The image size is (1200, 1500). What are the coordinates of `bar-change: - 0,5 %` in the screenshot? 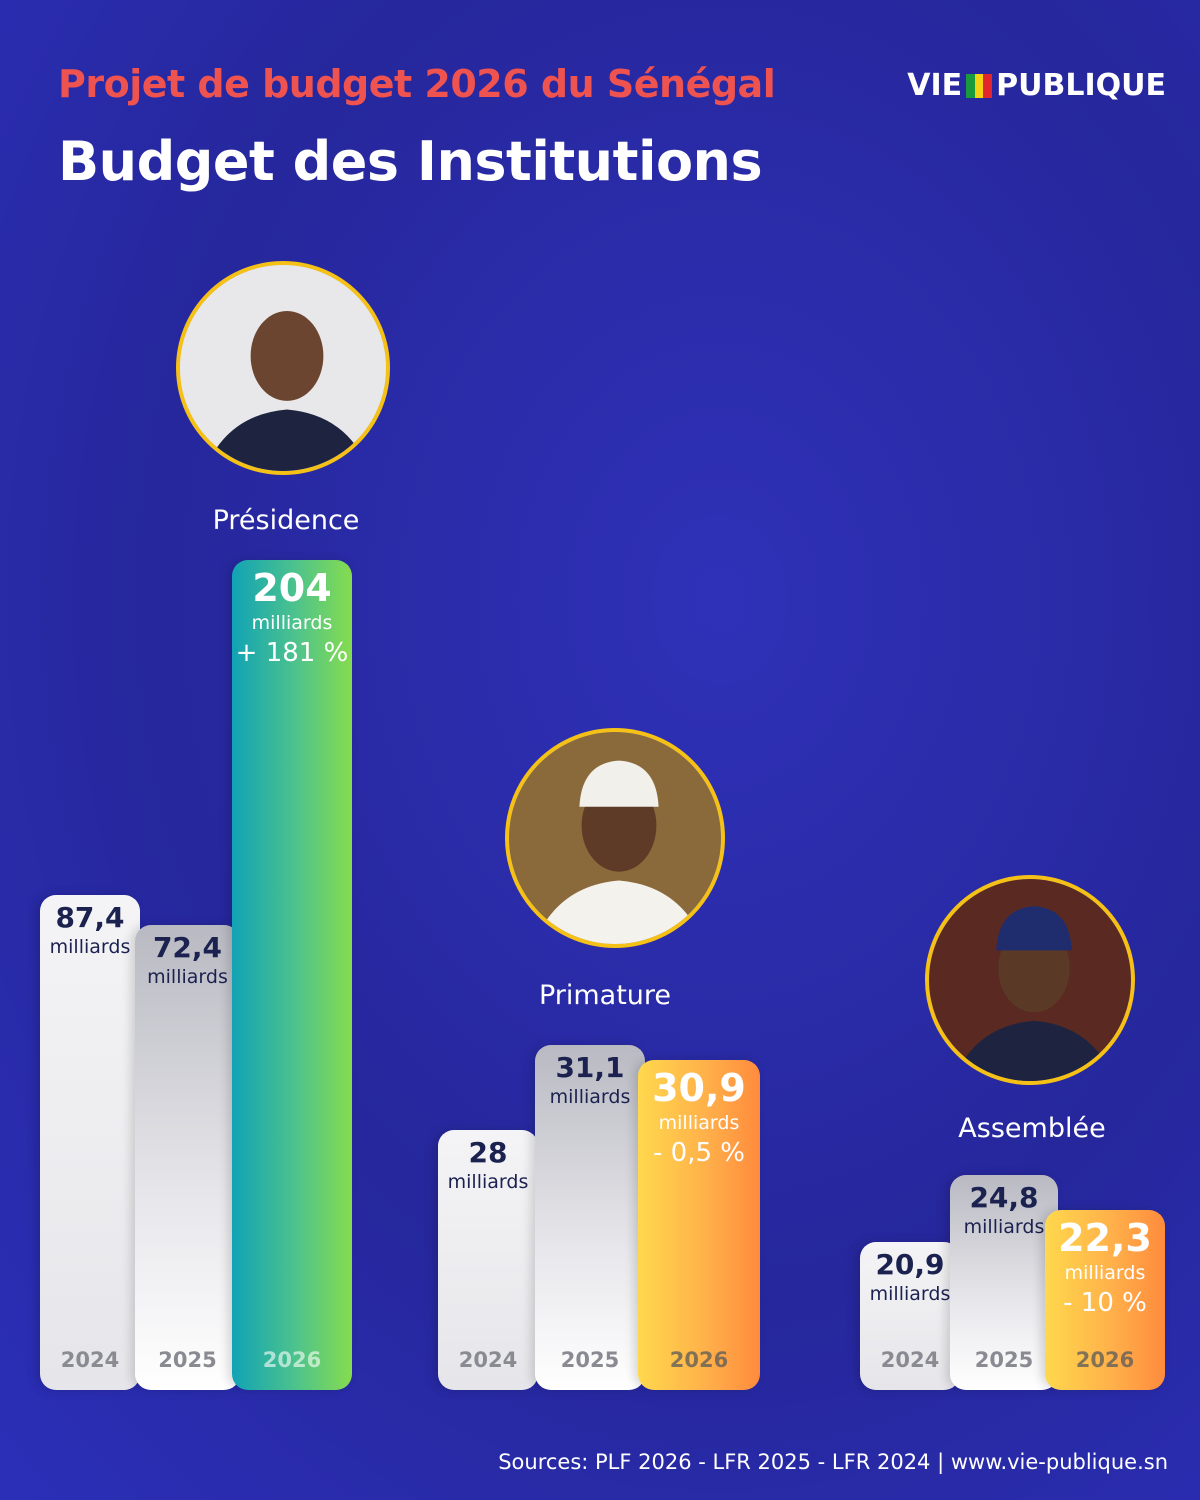 It's located at (699, 1153).